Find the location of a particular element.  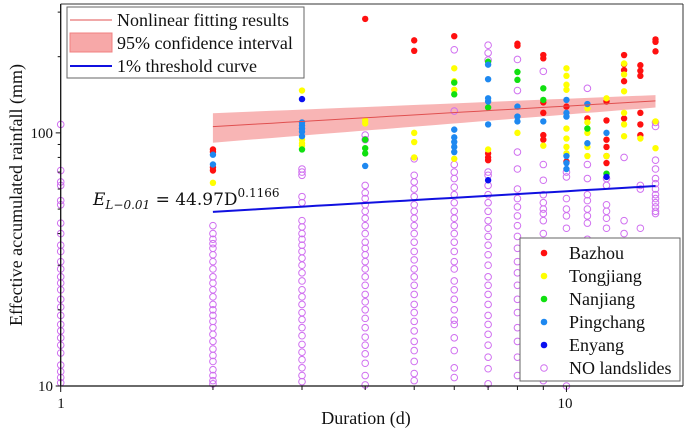

legend-label-bazhou: Bazhou is located at coordinates (596, 253).